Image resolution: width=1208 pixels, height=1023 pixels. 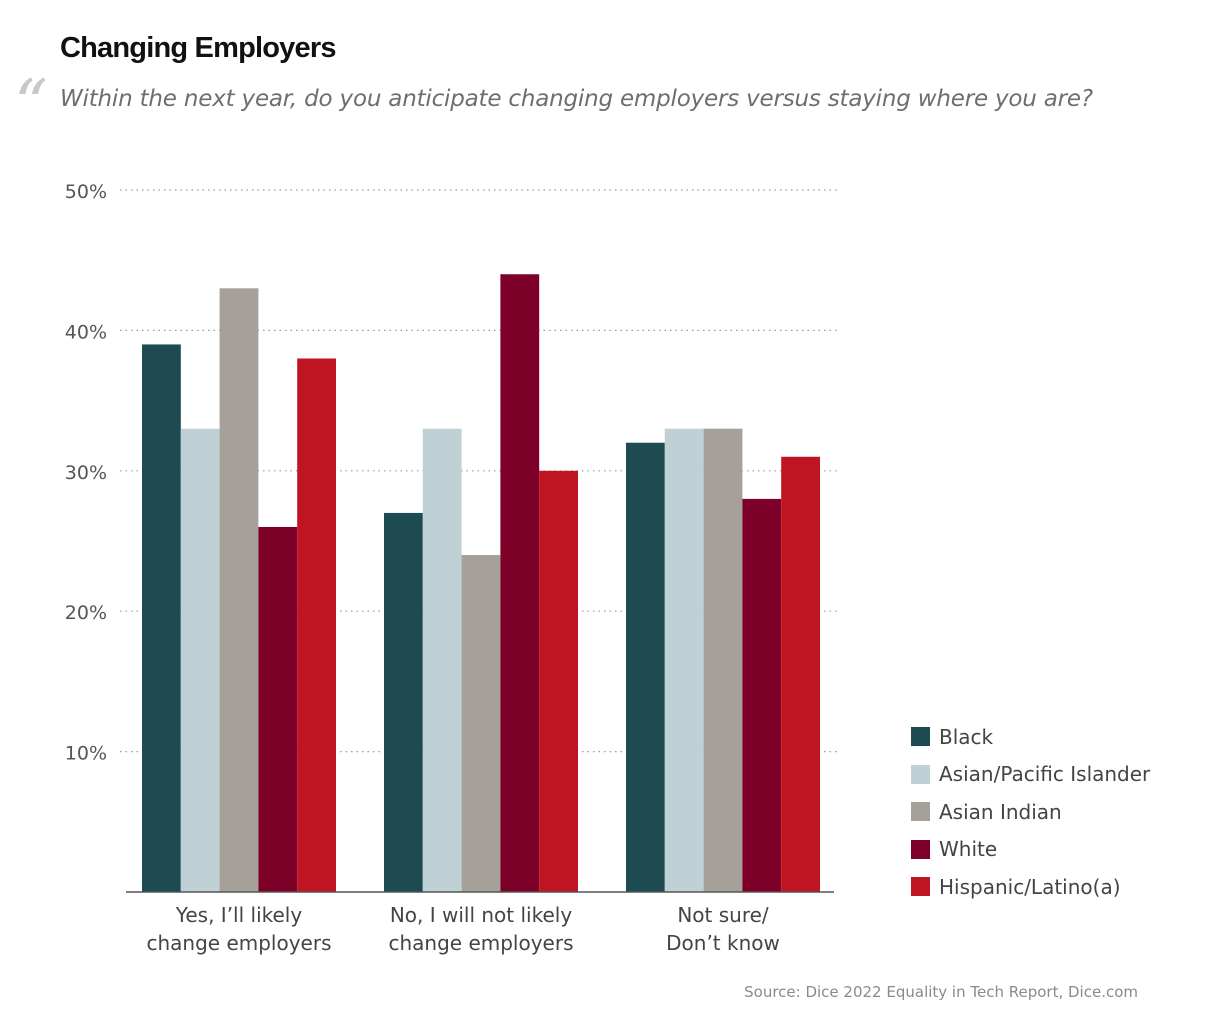 I want to click on legend-label: Asian/Pacific Islander, so click(x=1045, y=774).